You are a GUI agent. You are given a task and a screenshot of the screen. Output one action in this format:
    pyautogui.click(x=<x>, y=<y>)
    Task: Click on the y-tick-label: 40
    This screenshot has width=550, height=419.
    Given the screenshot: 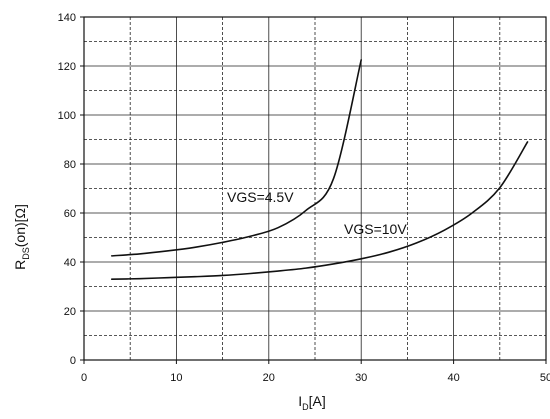 What is the action you would take?
    pyautogui.click(x=70, y=263)
    